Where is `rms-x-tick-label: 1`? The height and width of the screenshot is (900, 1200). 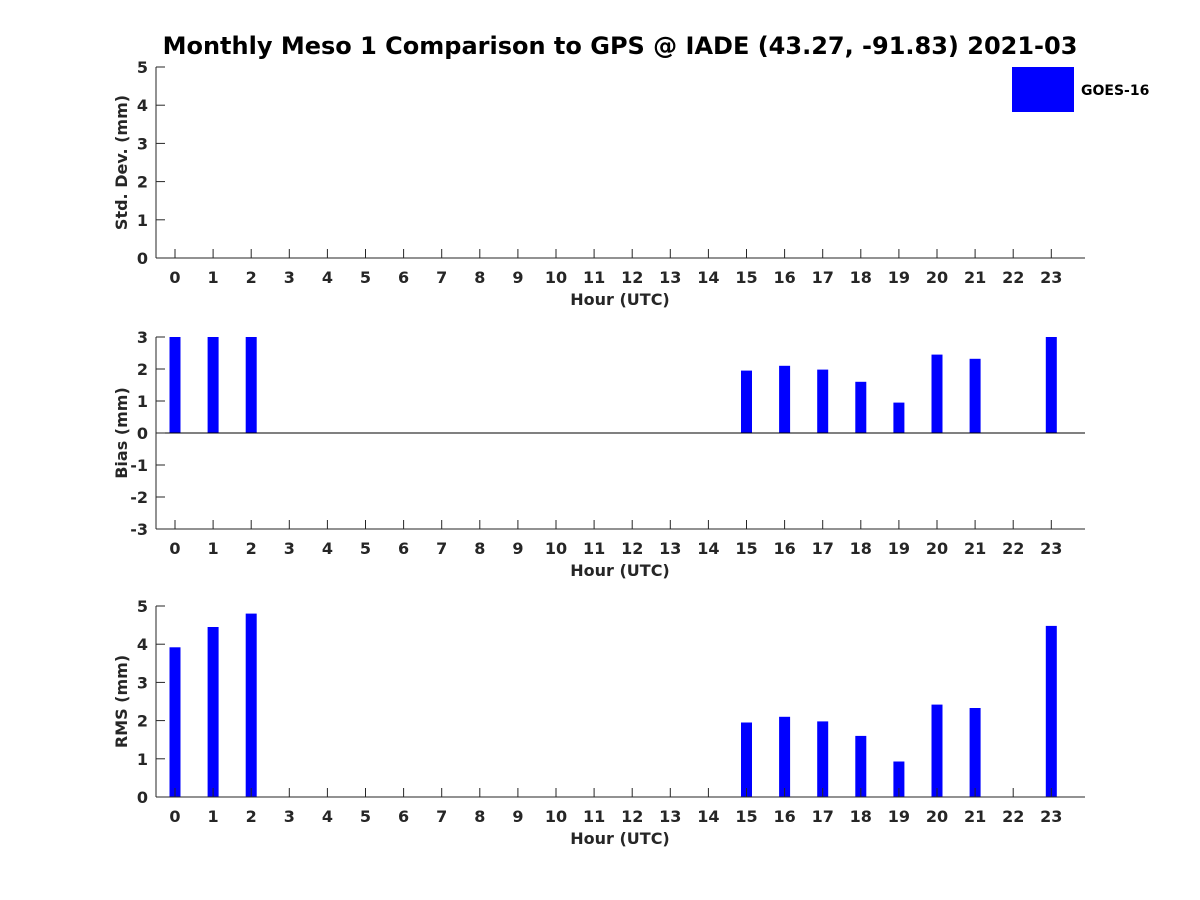 rms-x-tick-label: 1 is located at coordinates (213, 816).